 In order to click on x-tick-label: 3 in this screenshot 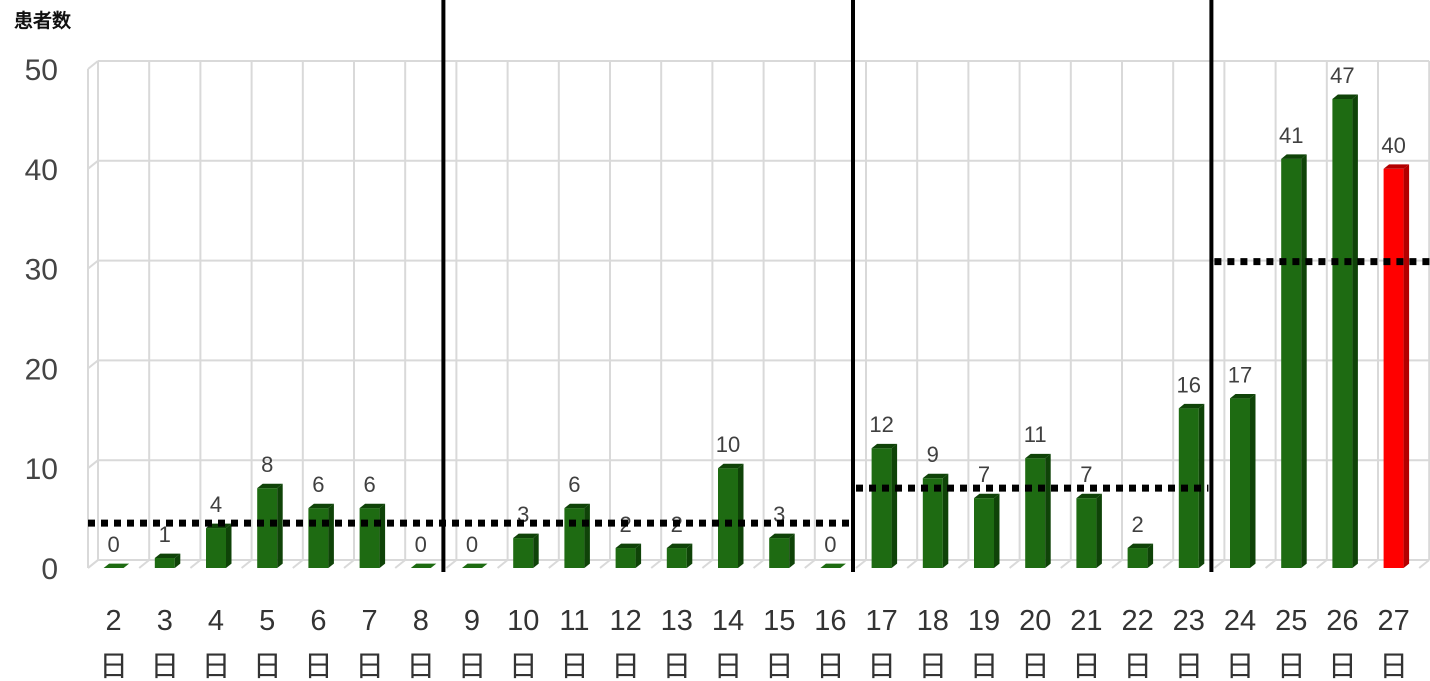, I will do `click(165, 621)`.